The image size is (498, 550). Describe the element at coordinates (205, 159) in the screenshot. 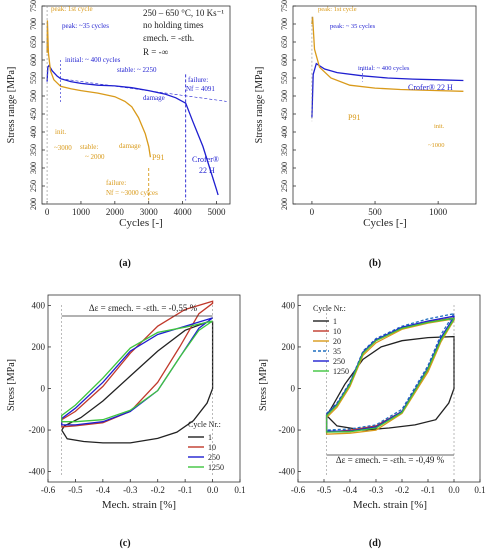

I see `panel-a-annotation-crofer: Crofer®` at that location.